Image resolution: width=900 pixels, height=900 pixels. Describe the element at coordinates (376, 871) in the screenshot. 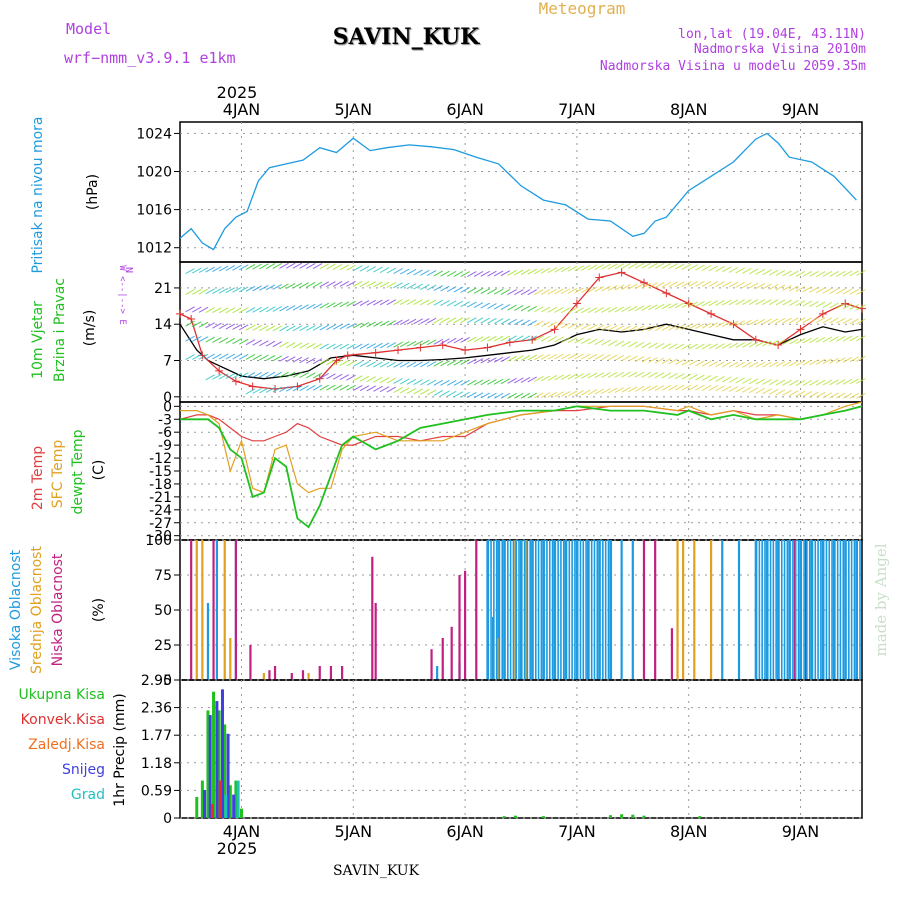

I see `footer-station: SAVIN_KUK` at that location.